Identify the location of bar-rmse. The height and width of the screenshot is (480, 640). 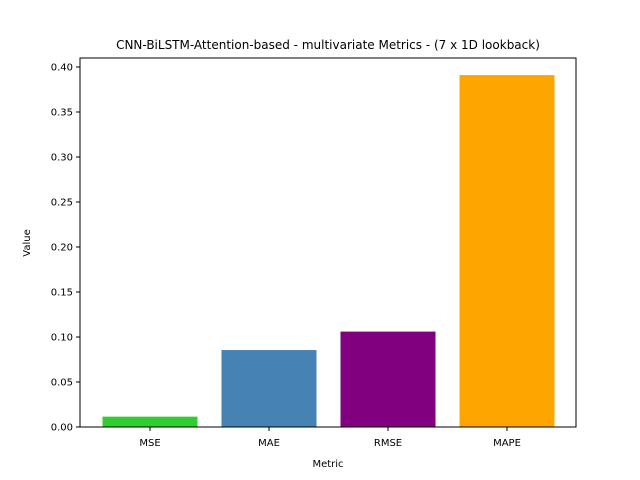
(388, 379).